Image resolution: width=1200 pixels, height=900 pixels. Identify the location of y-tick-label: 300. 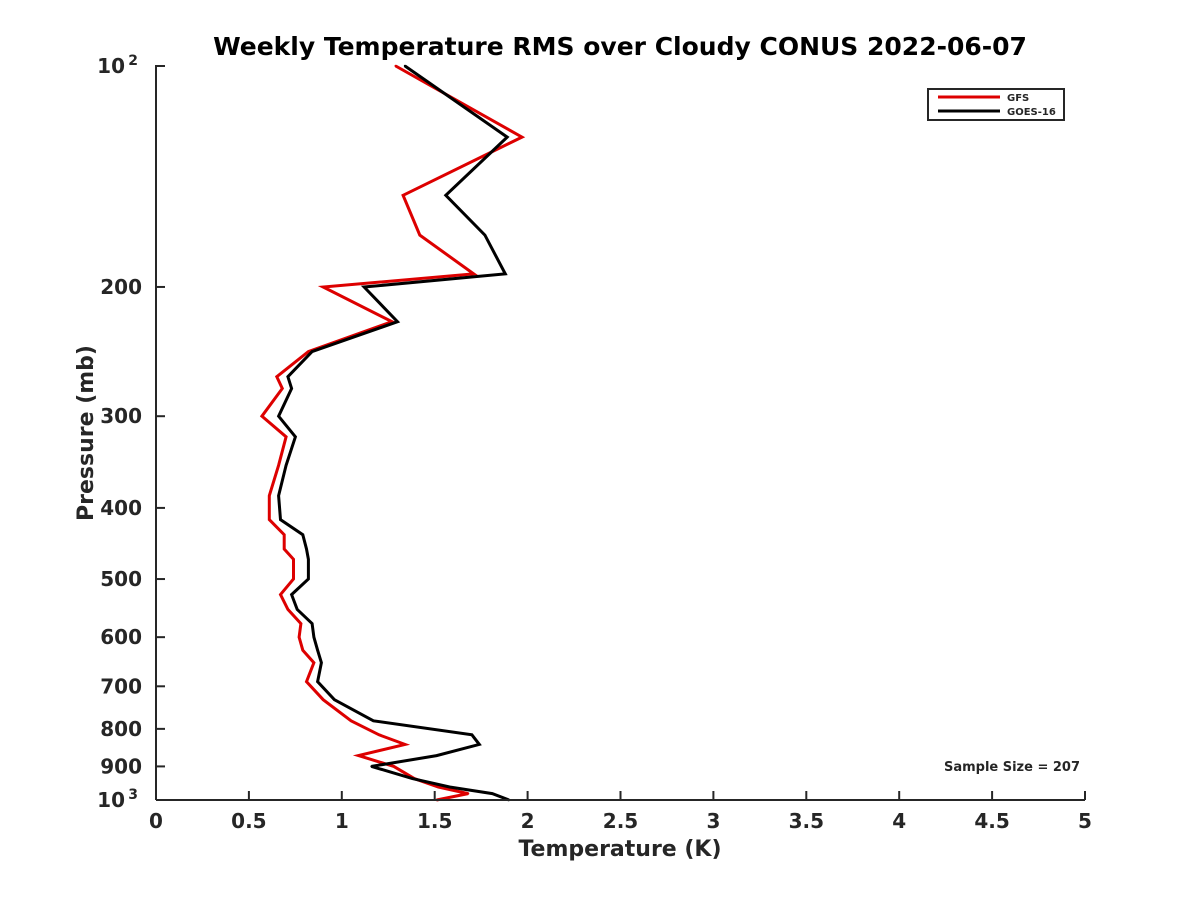
(121, 416).